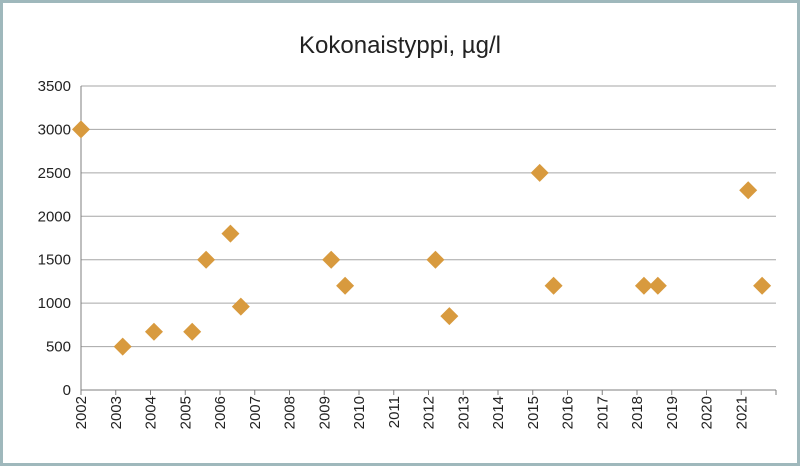 The height and width of the screenshot is (466, 800). Describe the element at coordinates (67, 390) in the screenshot. I see `y-tick-label: 0` at that location.